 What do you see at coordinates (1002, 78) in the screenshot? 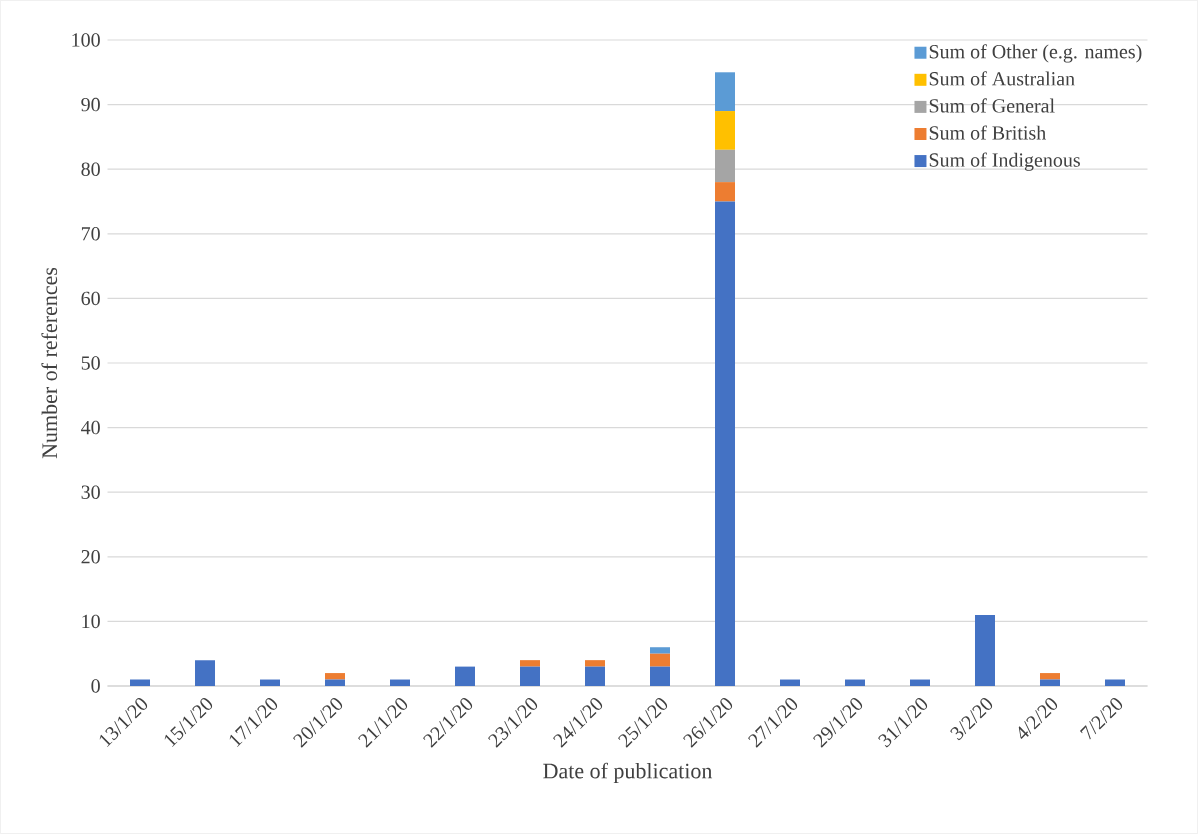
I see `legend-label: Sum of Australian` at bounding box center [1002, 78].